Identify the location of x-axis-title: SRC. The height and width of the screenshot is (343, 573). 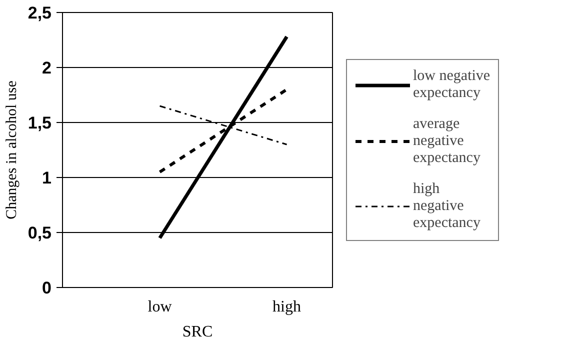
(197, 332).